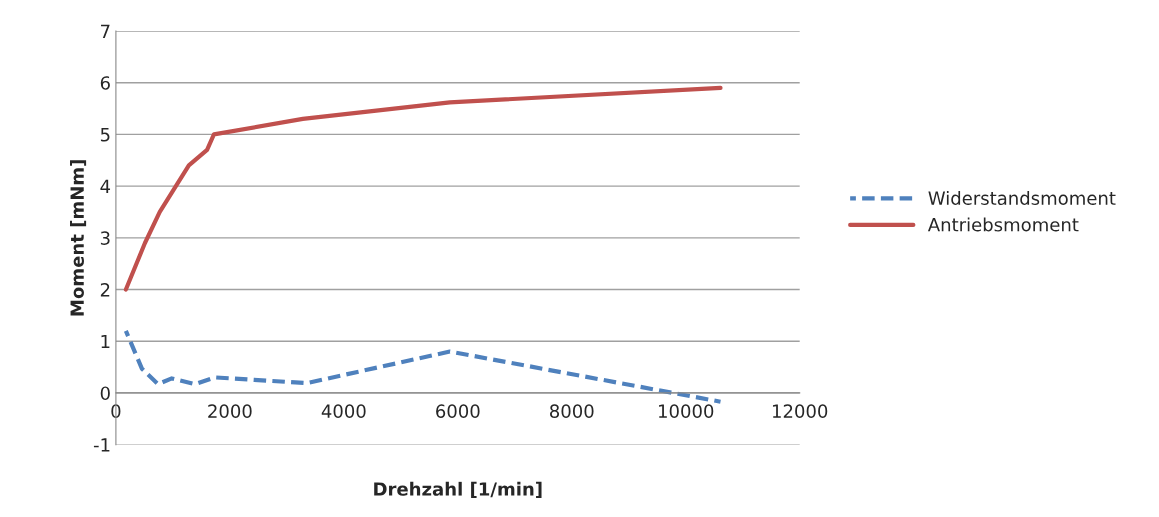 This screenshot has width=1159, height=517. I want to click on x-tick-label: 2000, so click(230, 411).